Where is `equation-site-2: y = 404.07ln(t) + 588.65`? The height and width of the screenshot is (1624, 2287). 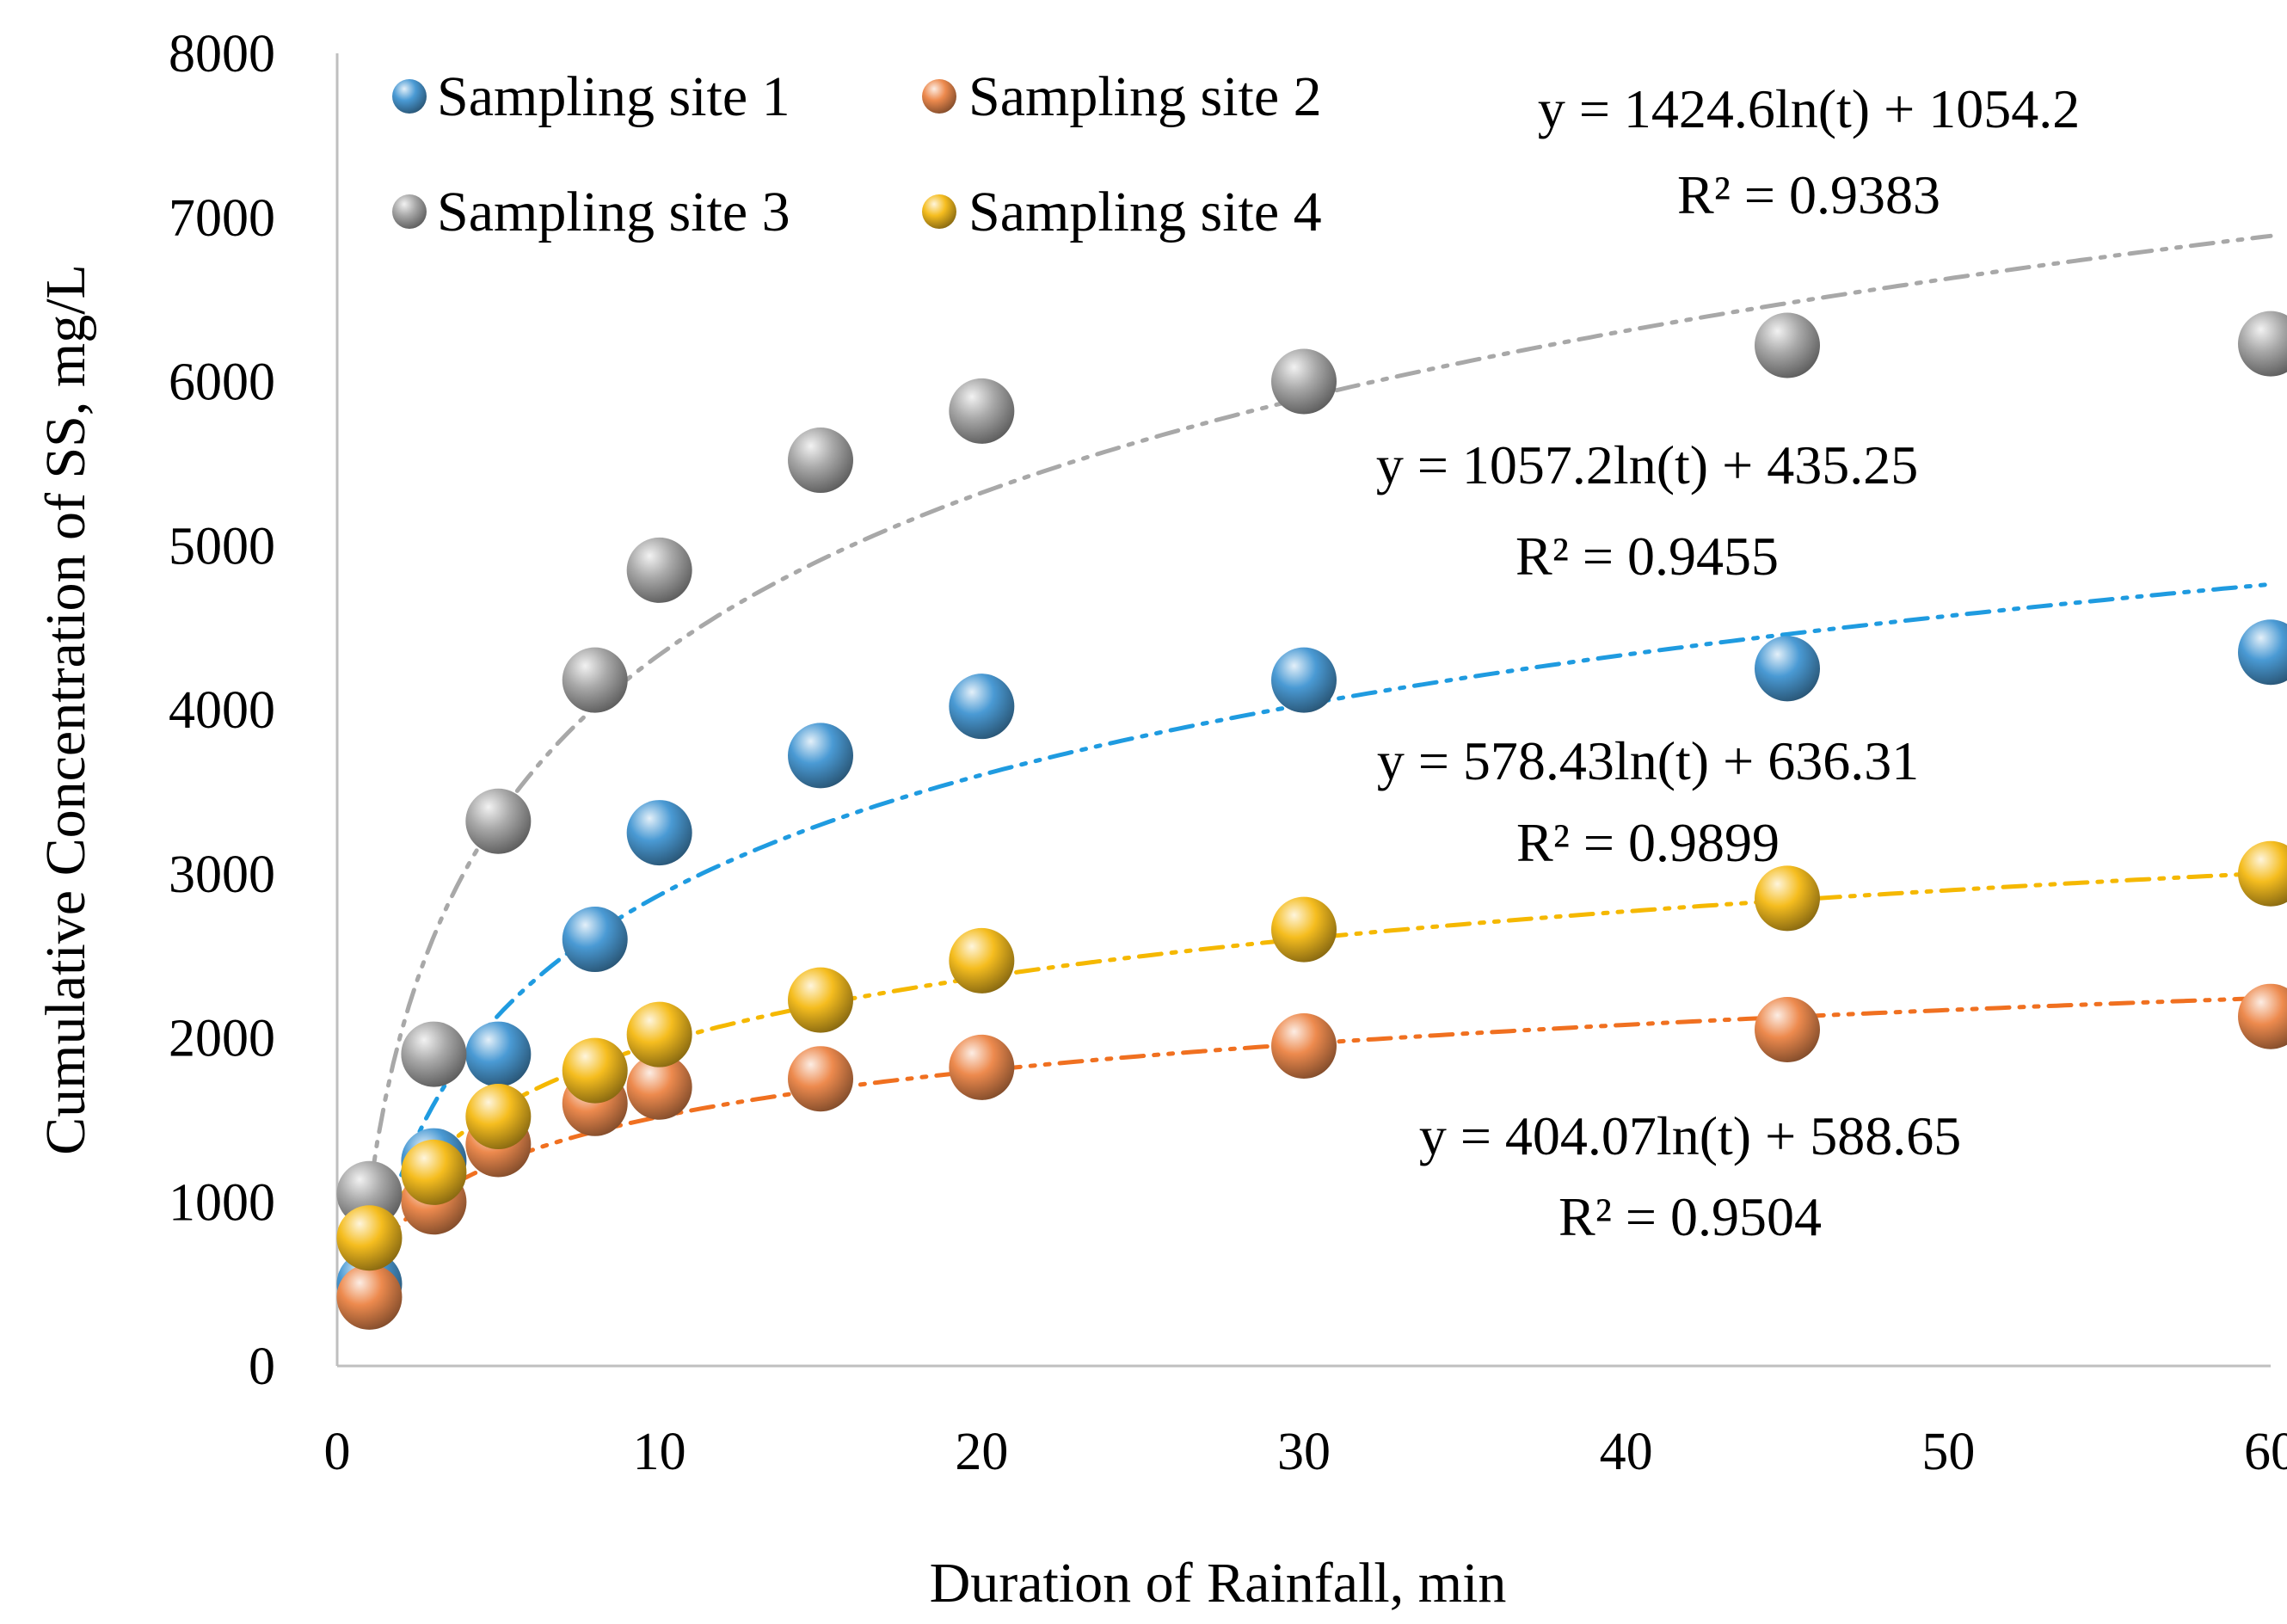
equation-site-2: y = 404.07ln(t) + 588.65 is located at coordinates (1690, 1135).